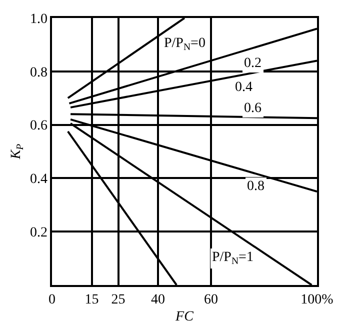 This screenshot has width=351, height=333. Describe the element at coordinates (253, 63) in the screenshot. I see `annotation: 0.2` at that location.